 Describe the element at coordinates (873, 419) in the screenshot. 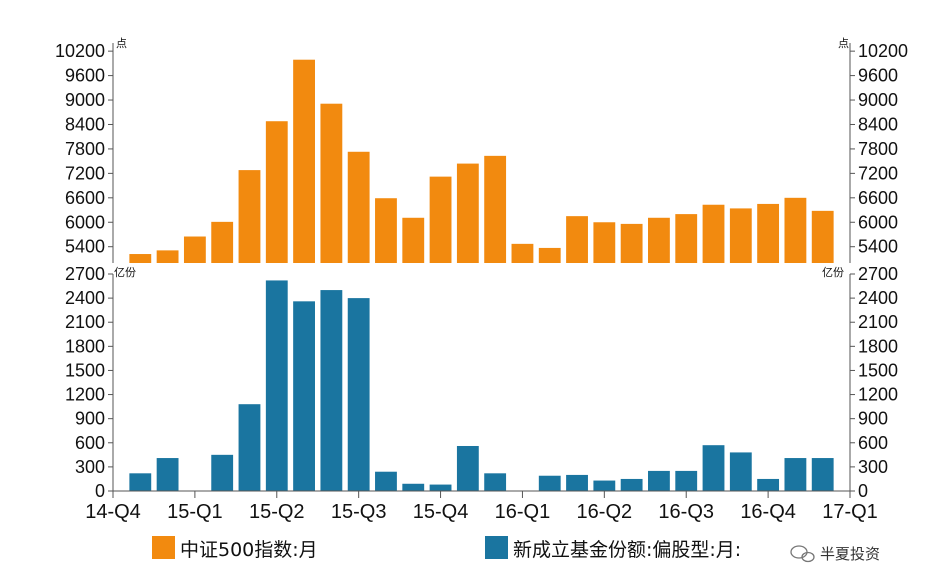

I see `bottom-panel-right-tick-label: 900` at that location.